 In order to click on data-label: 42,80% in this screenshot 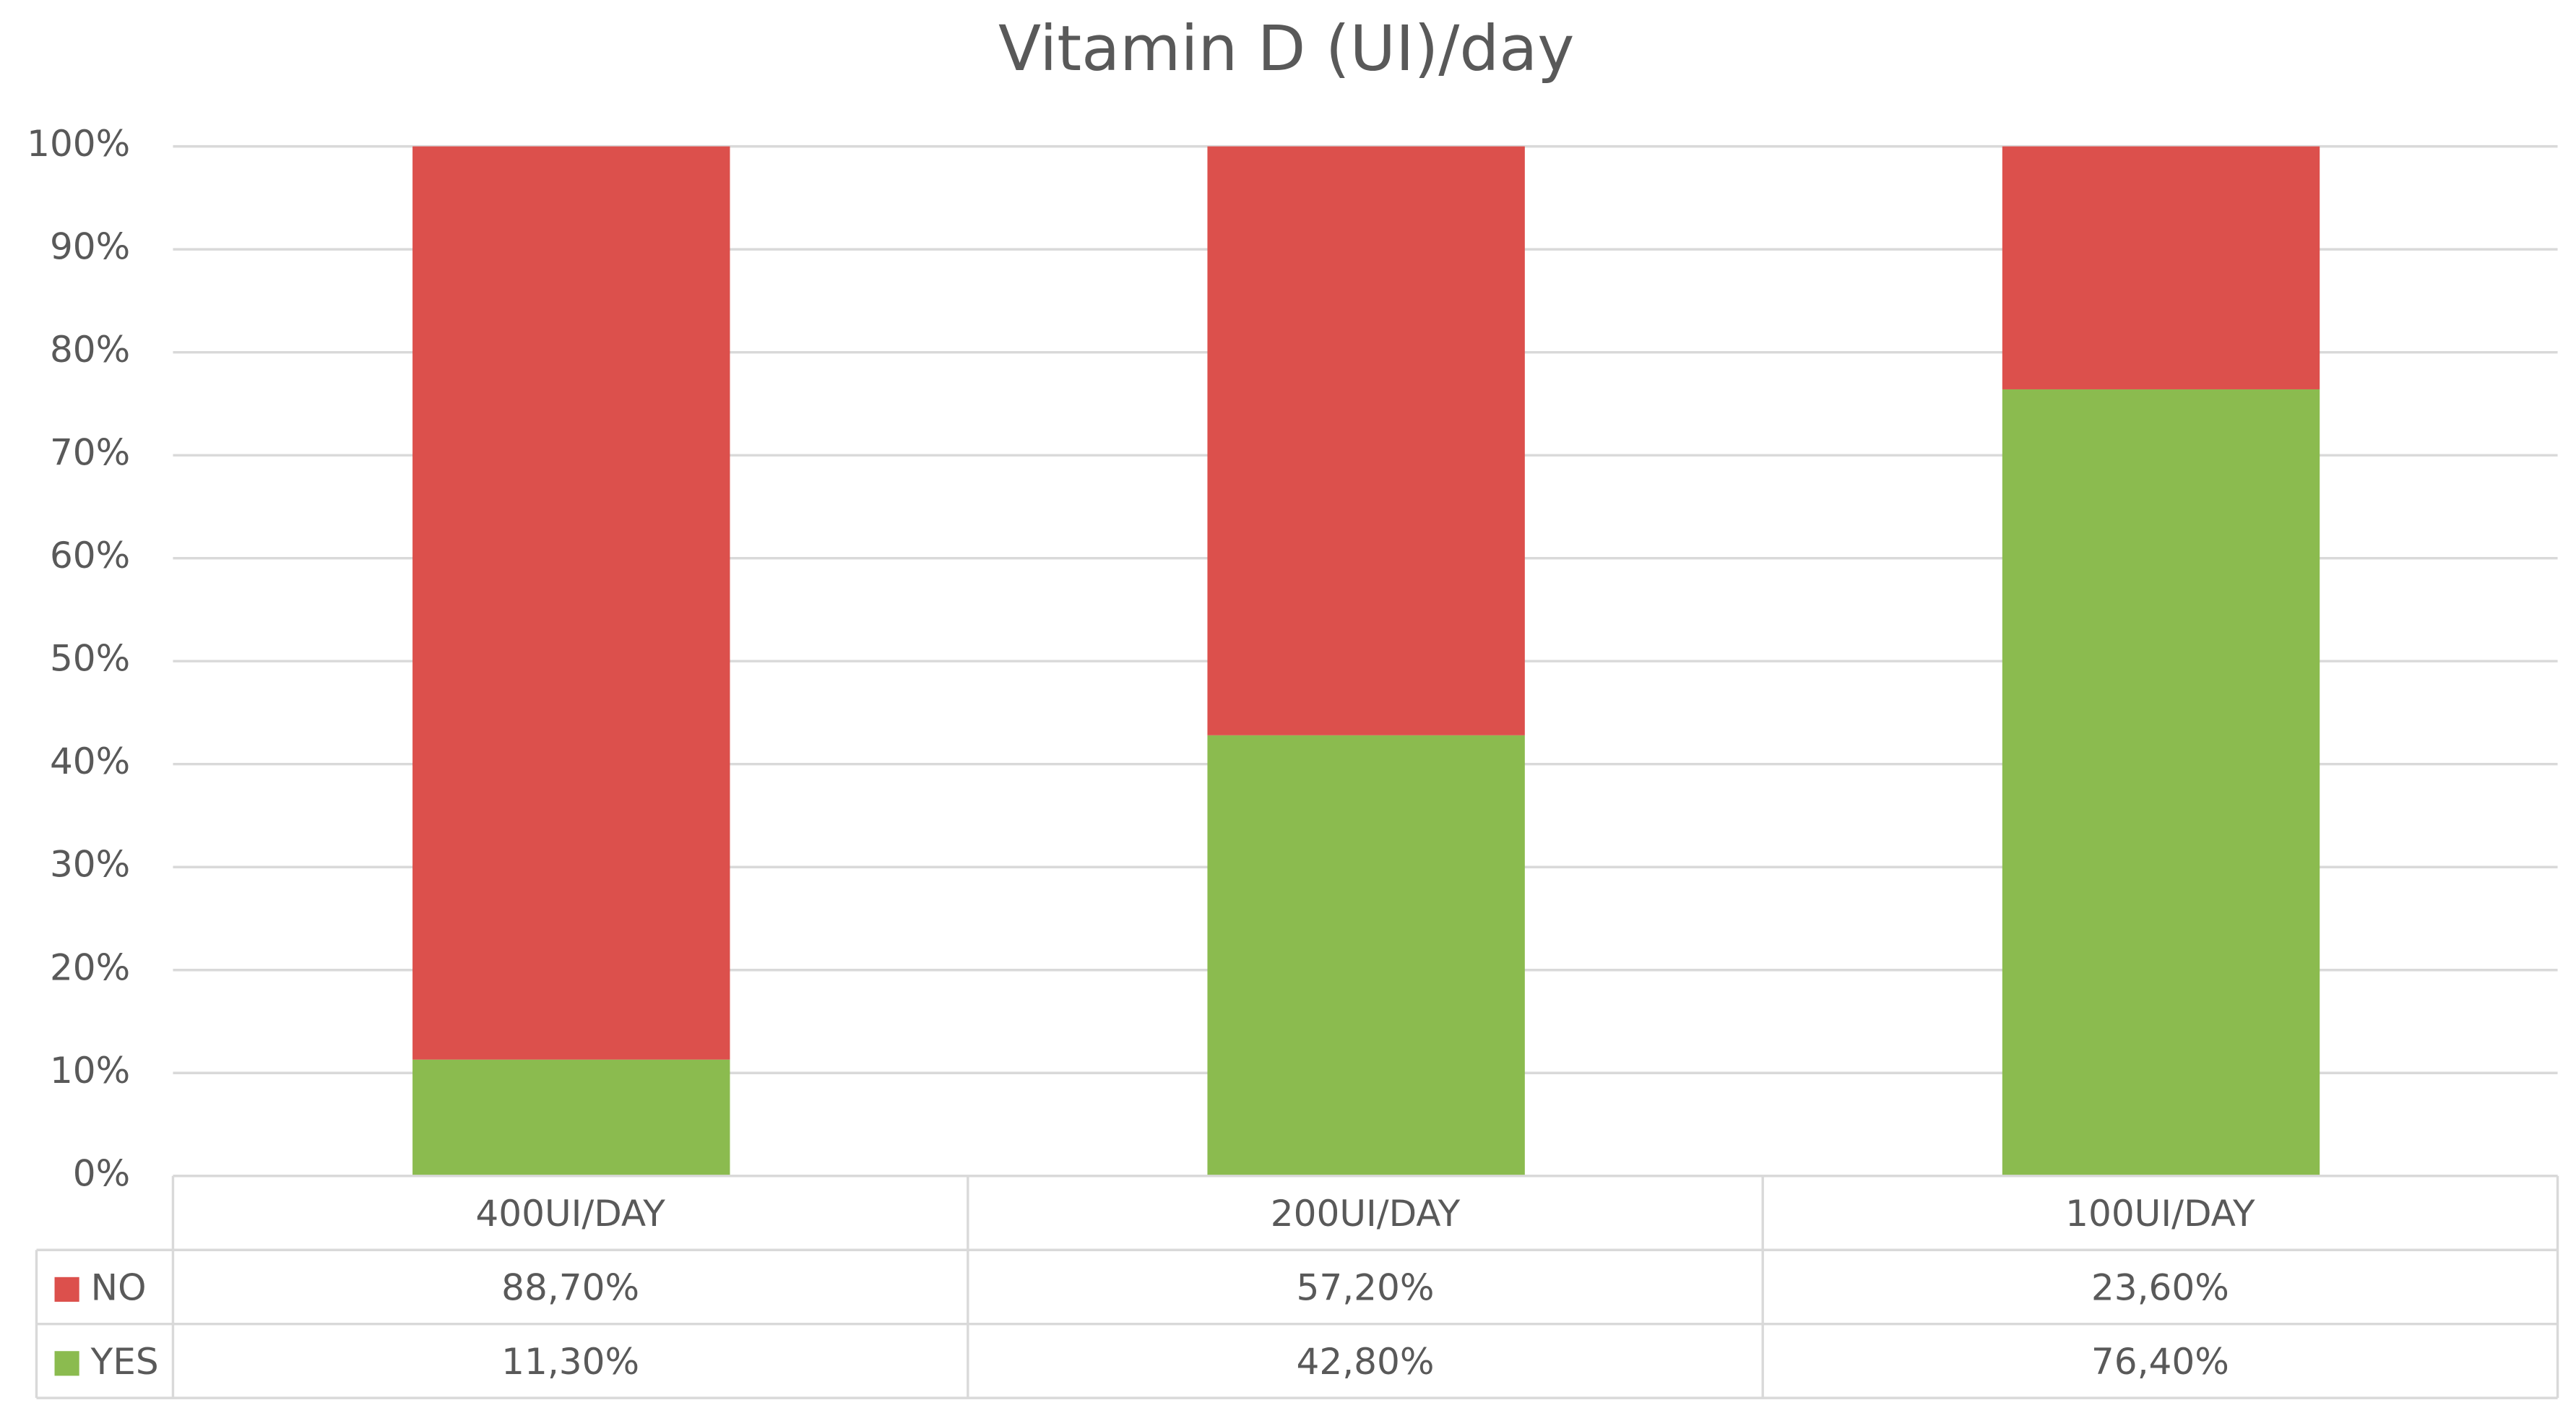, I will do `click(1366, 1362)`.